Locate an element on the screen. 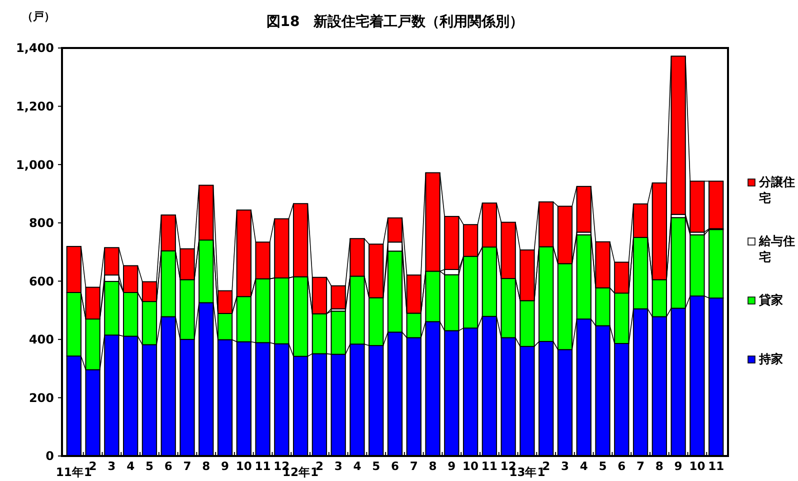 This screenshot has width=798, height=481. legend-label: 給与住宅 is located at coordinates (776, 249).